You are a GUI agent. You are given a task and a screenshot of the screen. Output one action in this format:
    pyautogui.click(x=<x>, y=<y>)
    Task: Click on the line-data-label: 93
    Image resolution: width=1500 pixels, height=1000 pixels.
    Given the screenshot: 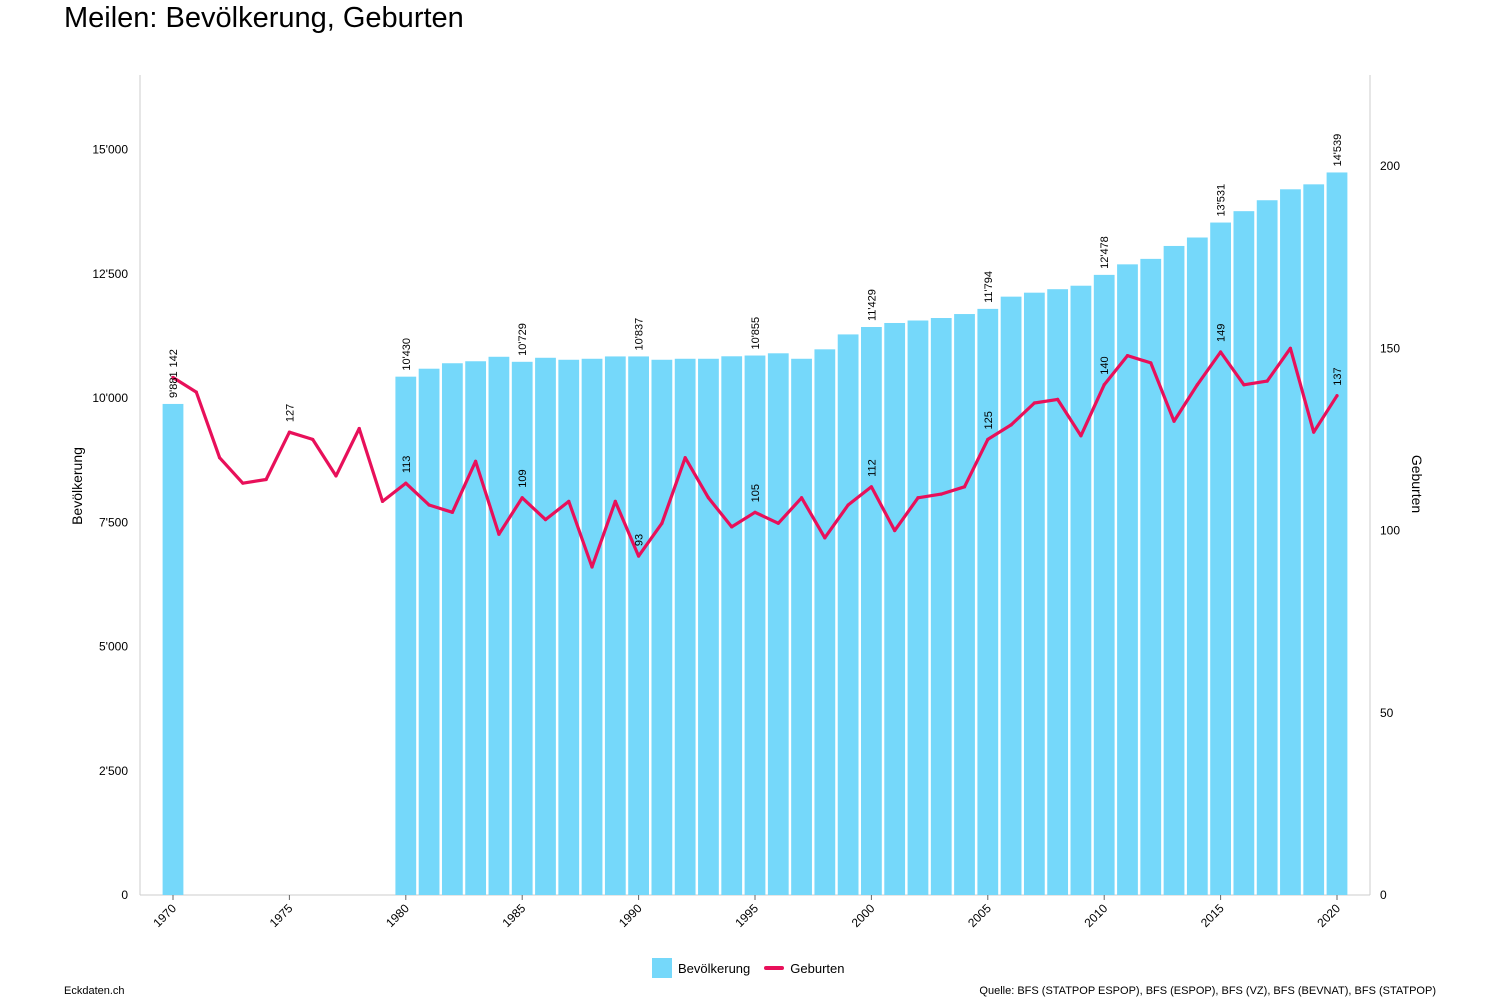 What is the action you would take?
    pyautogui.click(x=640, y=540)
    